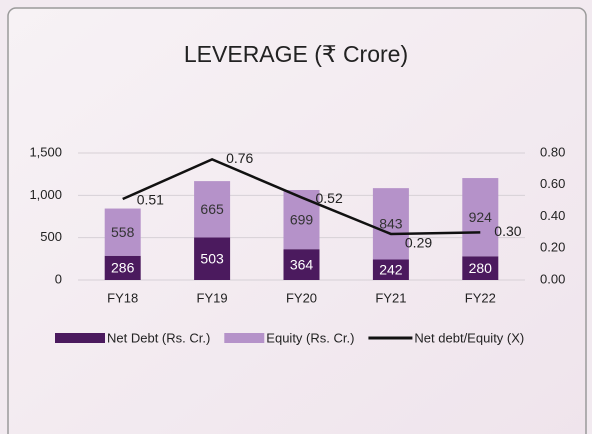  What do you see at coordinates (418, 243) in the screenshot?
I see `line-label: 0.29` at bounding box center [418, 243].